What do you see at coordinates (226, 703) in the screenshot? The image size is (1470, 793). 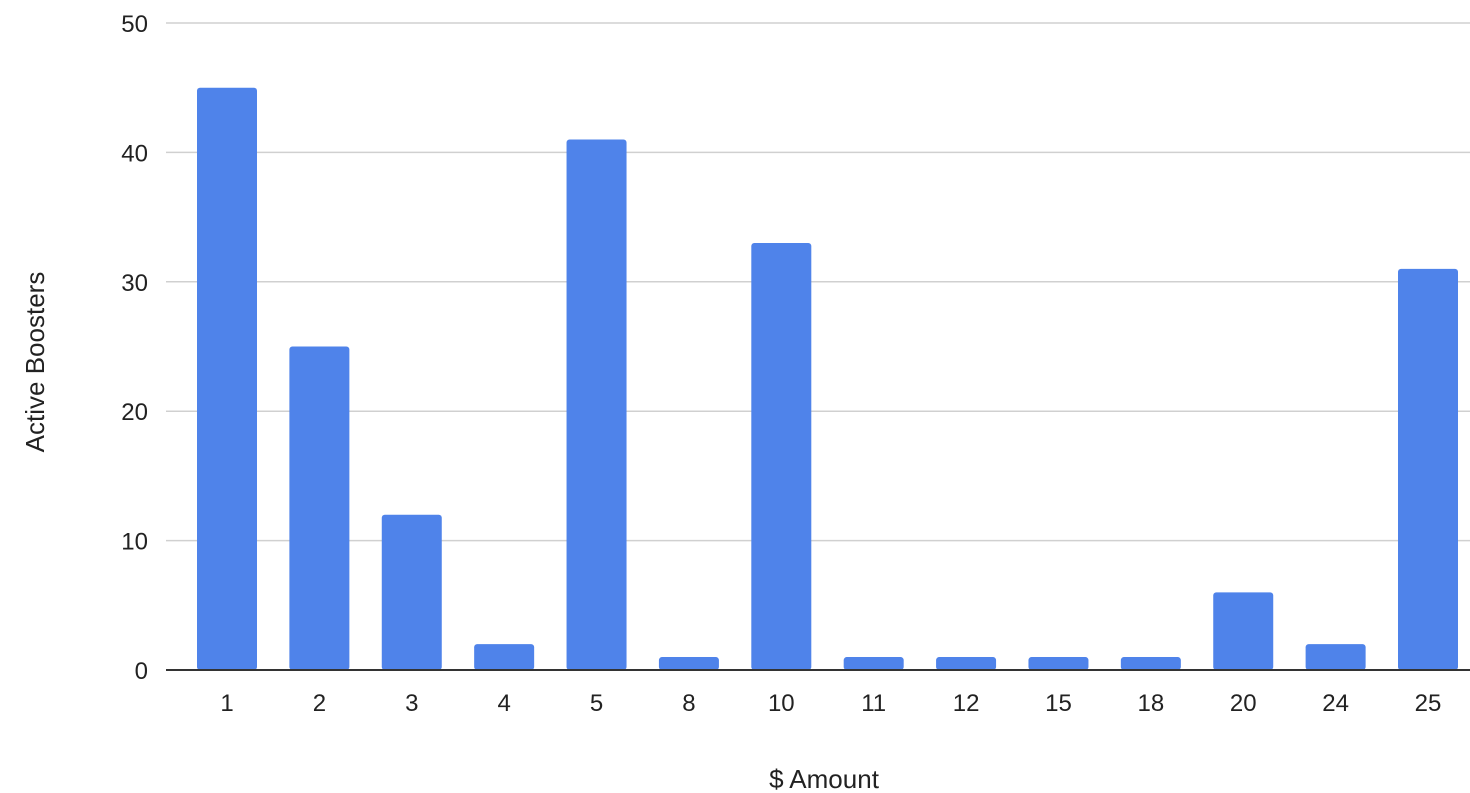 I see `x-tick-label: 1` at bounding box center [226, 703].